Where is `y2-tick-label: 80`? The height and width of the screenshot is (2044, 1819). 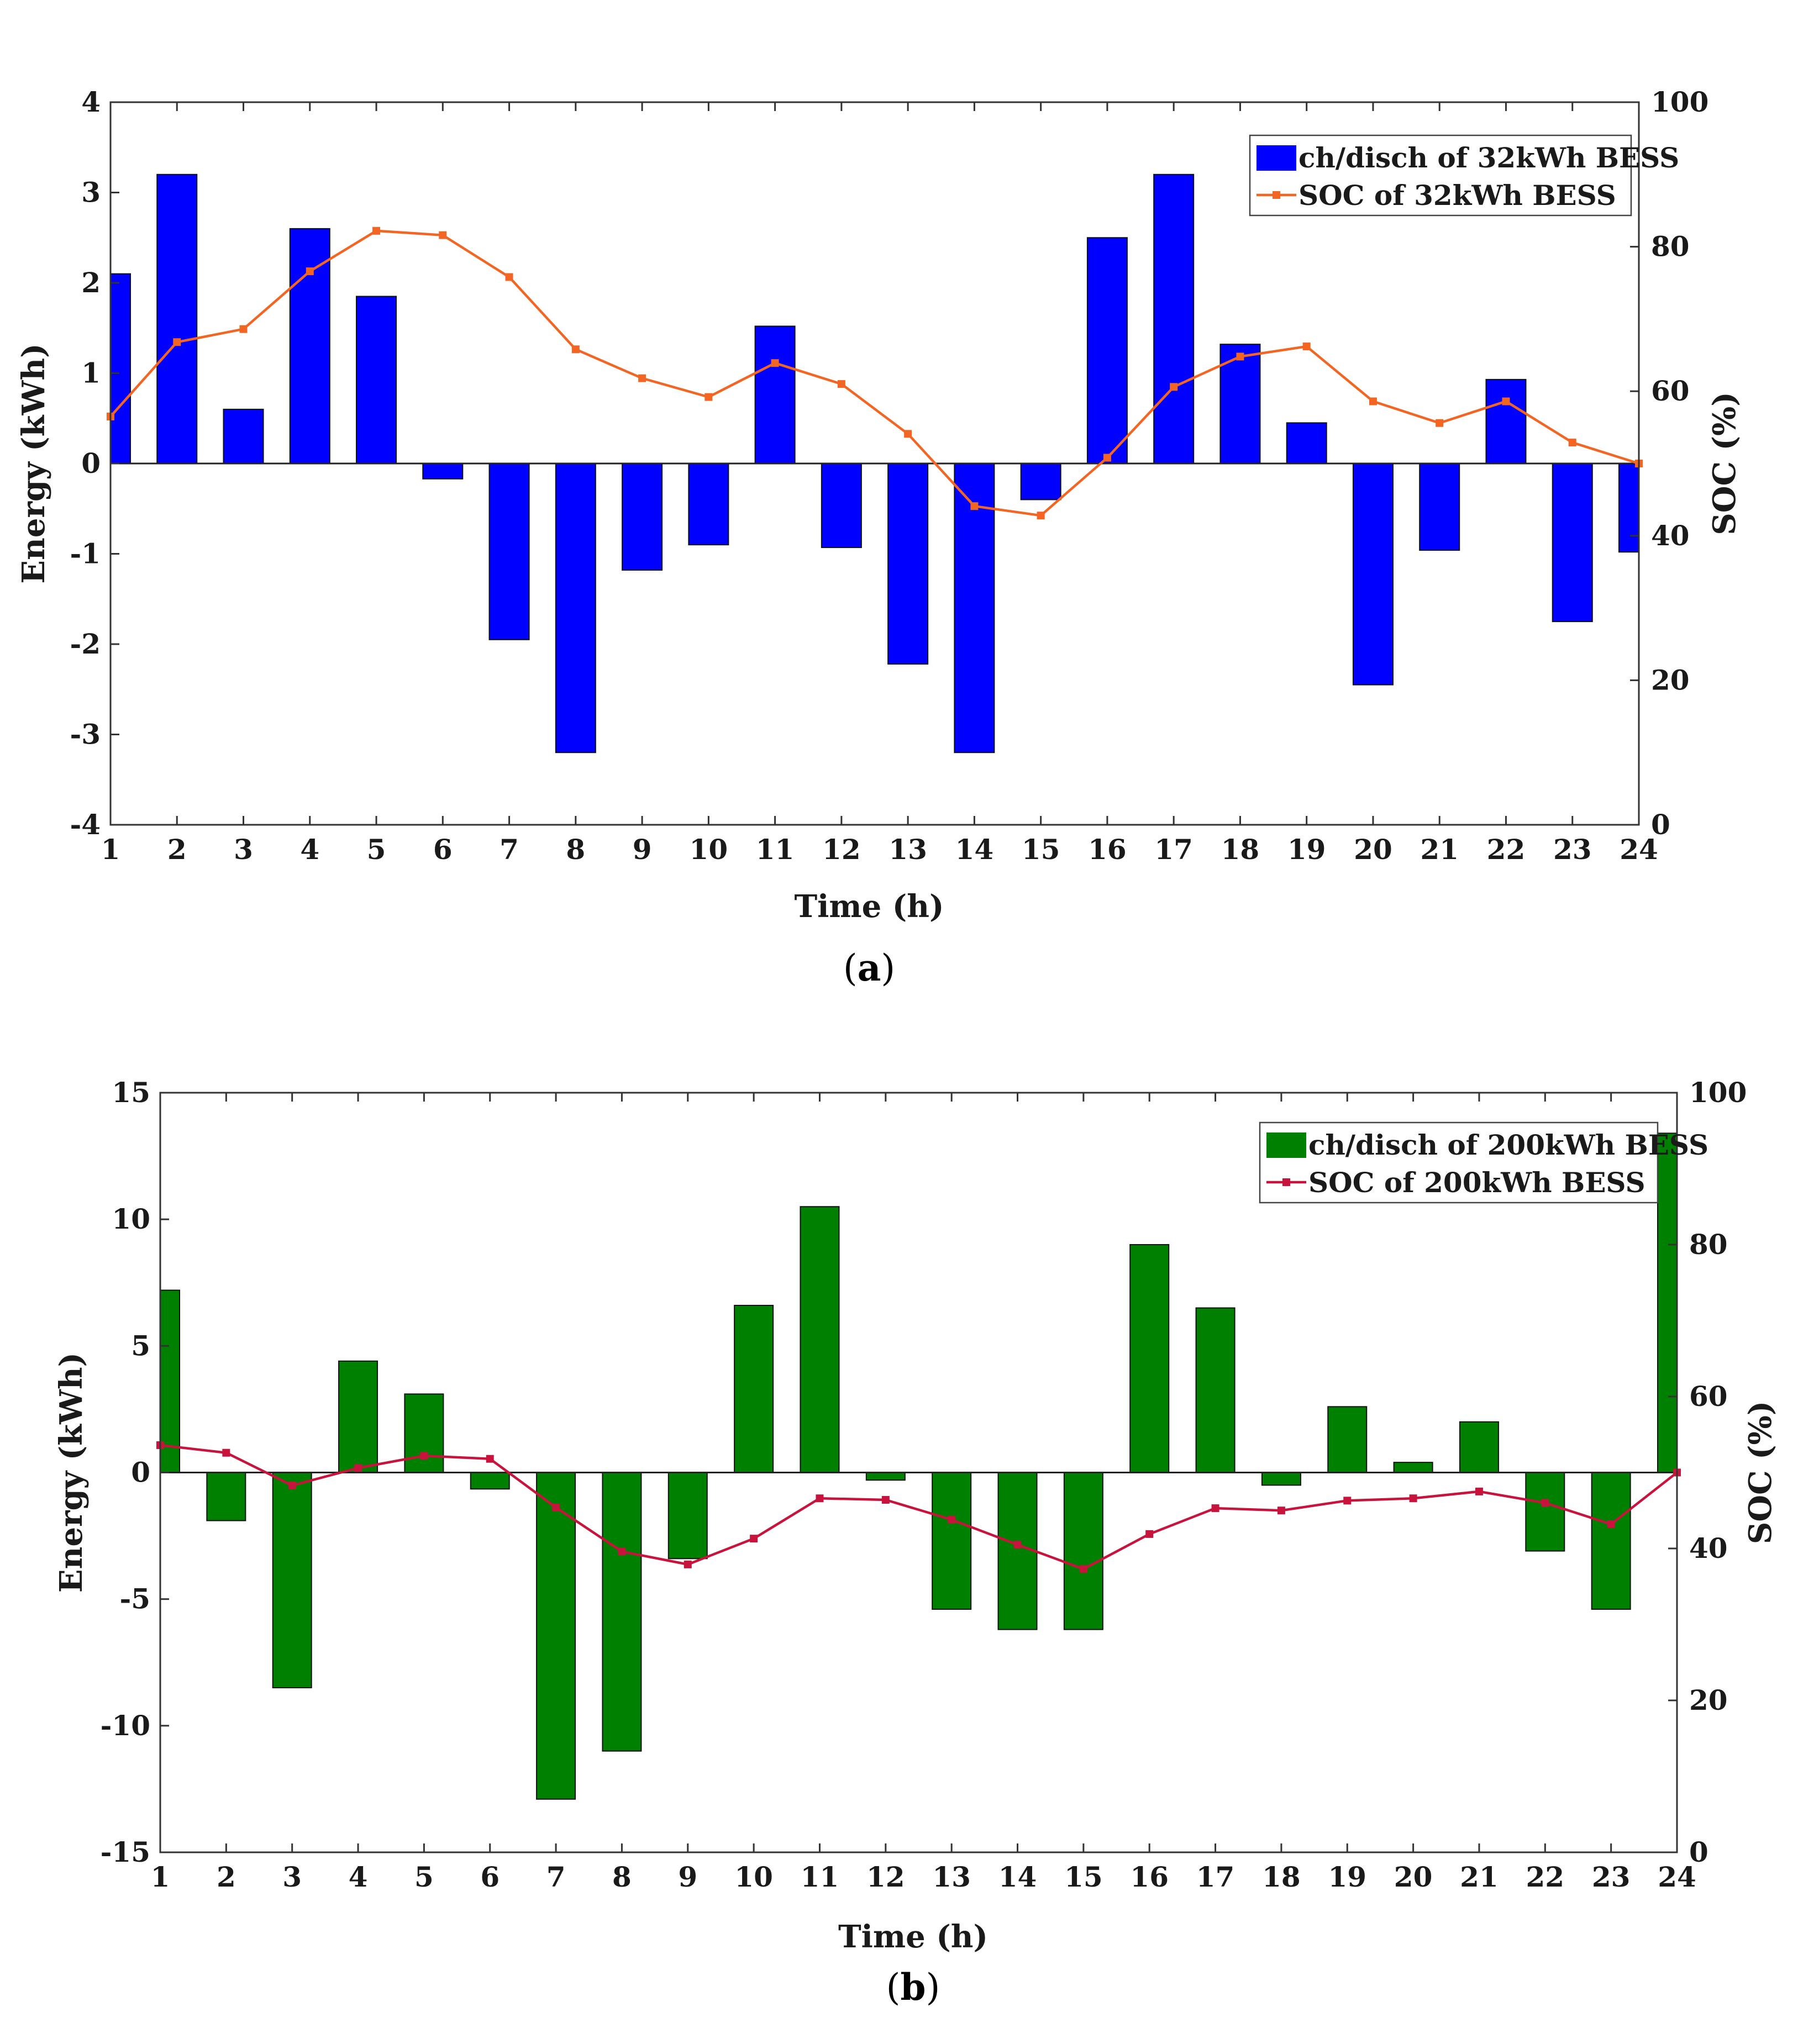 y2-tick-label: 80 is located at coordinates (1708, 1245).